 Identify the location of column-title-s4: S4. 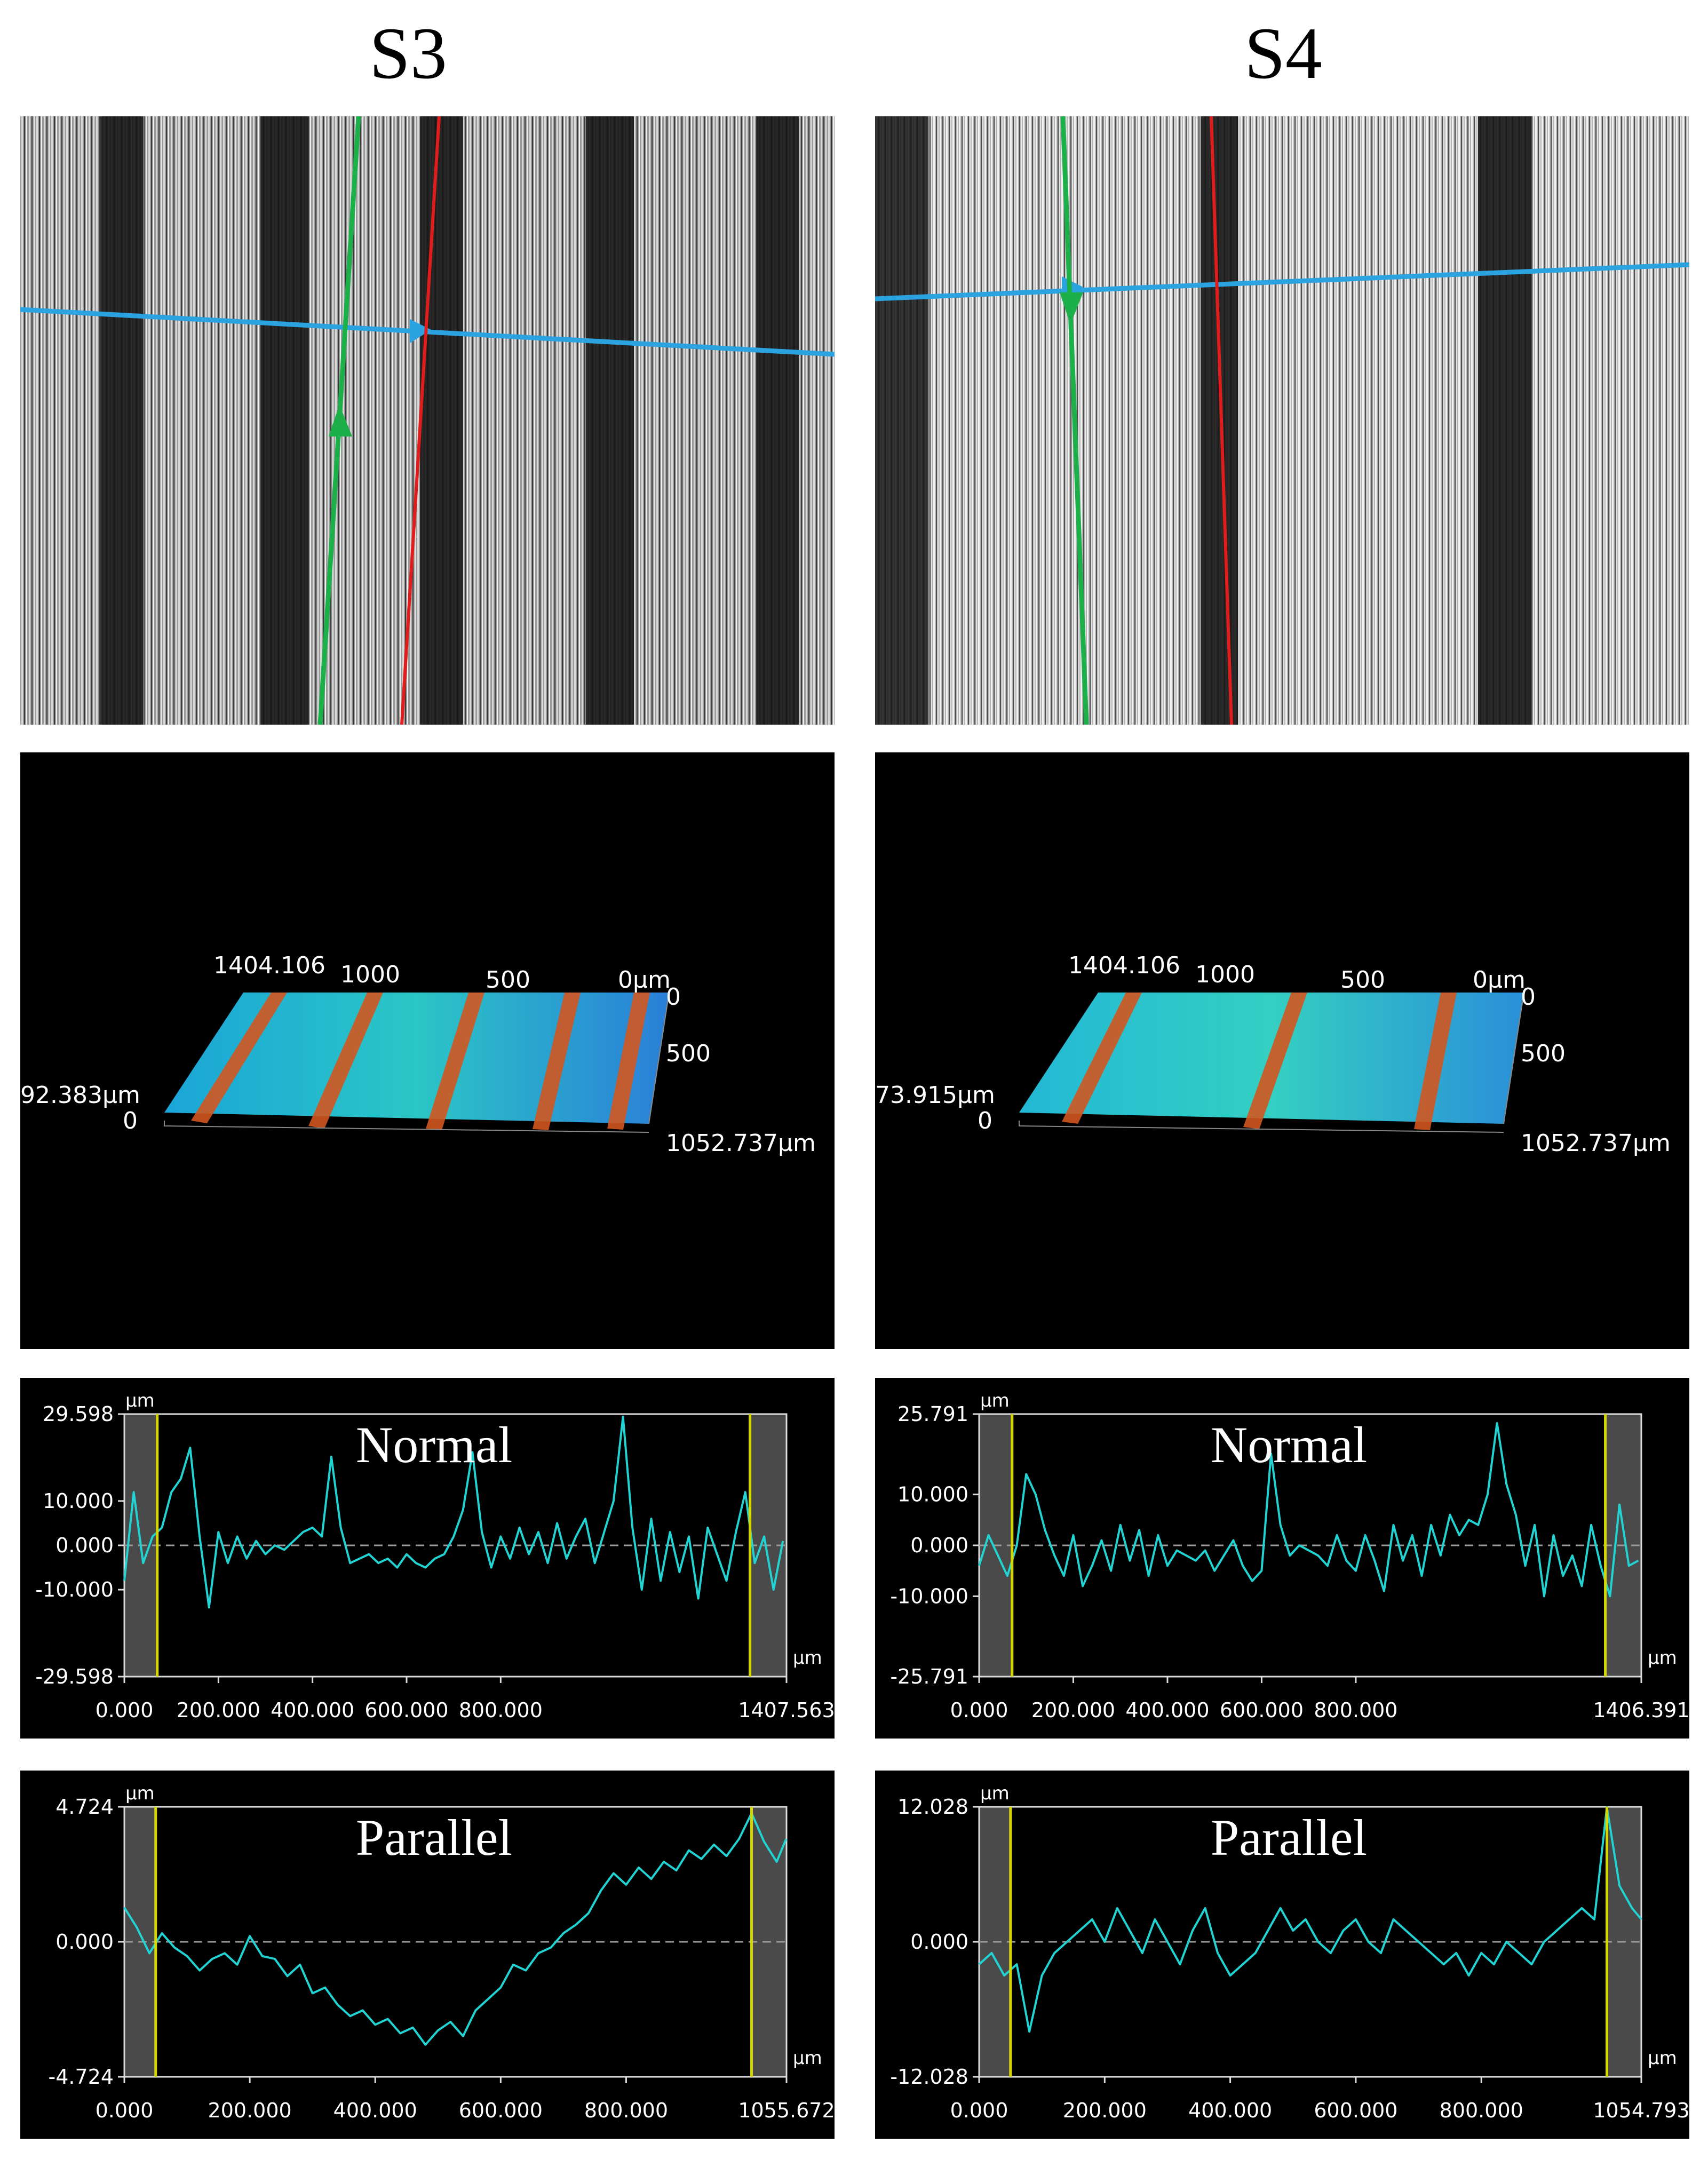
(1283, 53).